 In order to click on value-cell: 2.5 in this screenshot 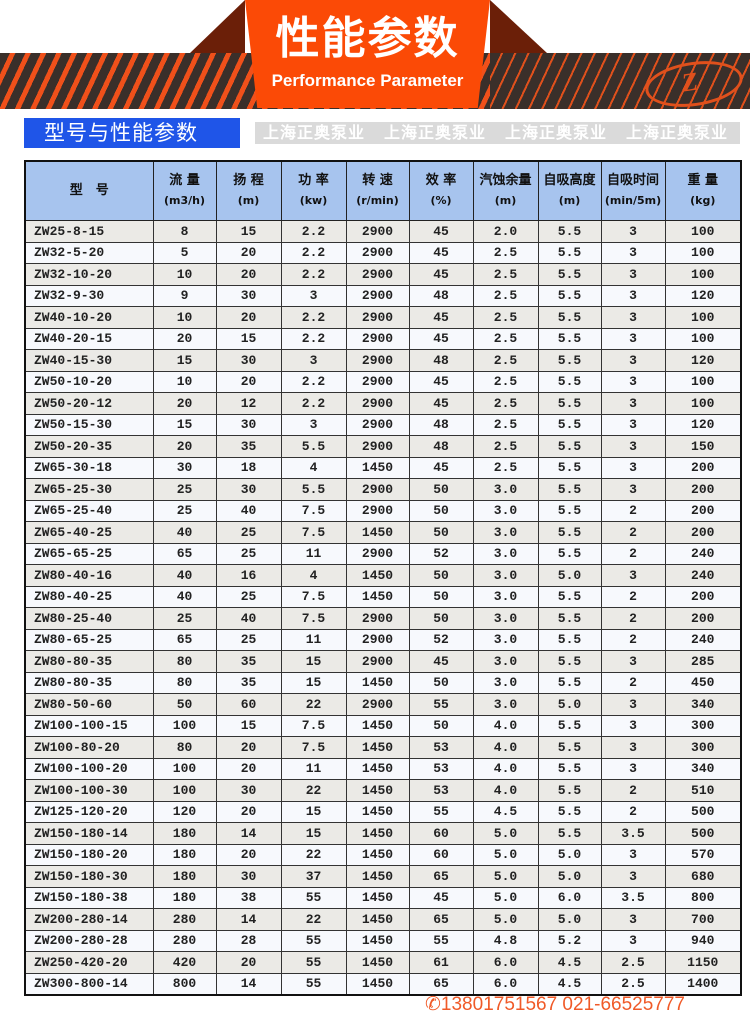, I will do `click(633, 984)`.